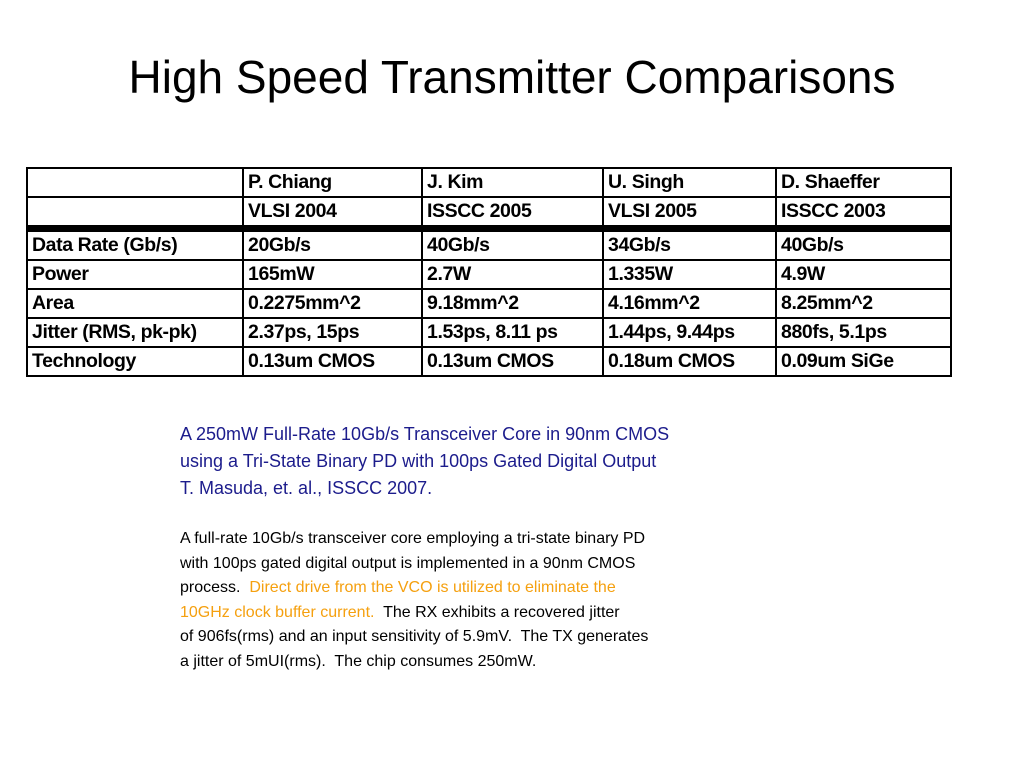 This screenshot has width=1024, height=768. Describe the element at coordinates (215, 587) in the screenshot. I see `text-run: process.` at that location.